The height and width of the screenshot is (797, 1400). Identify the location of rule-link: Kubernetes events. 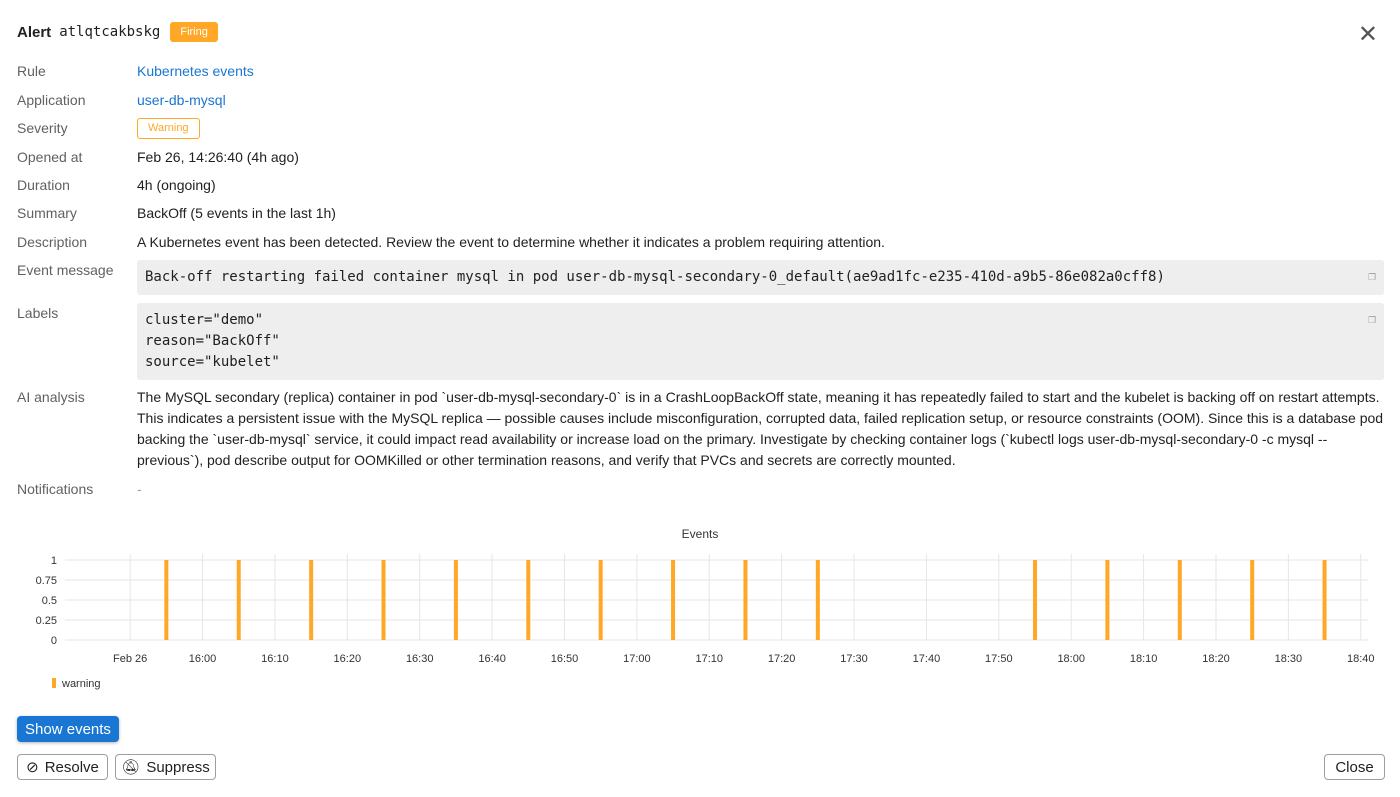
(195, 71).